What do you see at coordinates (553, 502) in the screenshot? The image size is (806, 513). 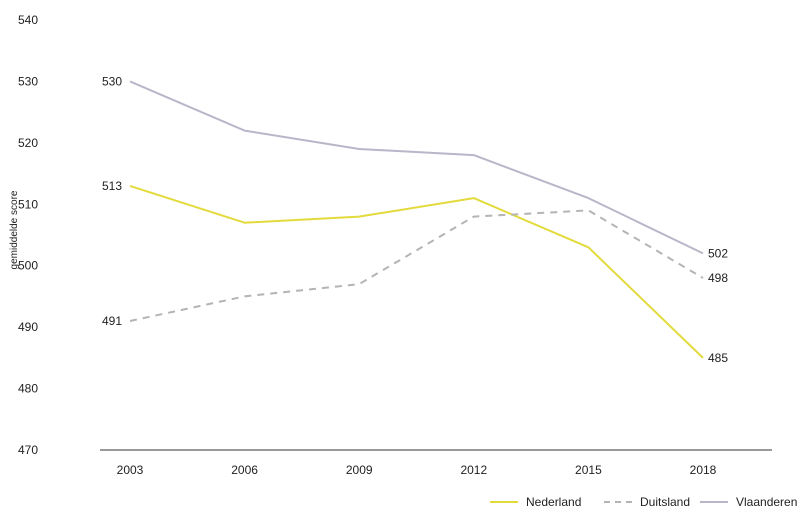 I see `legend-label-nederland: Nederland` at bounding box center [553, 502].